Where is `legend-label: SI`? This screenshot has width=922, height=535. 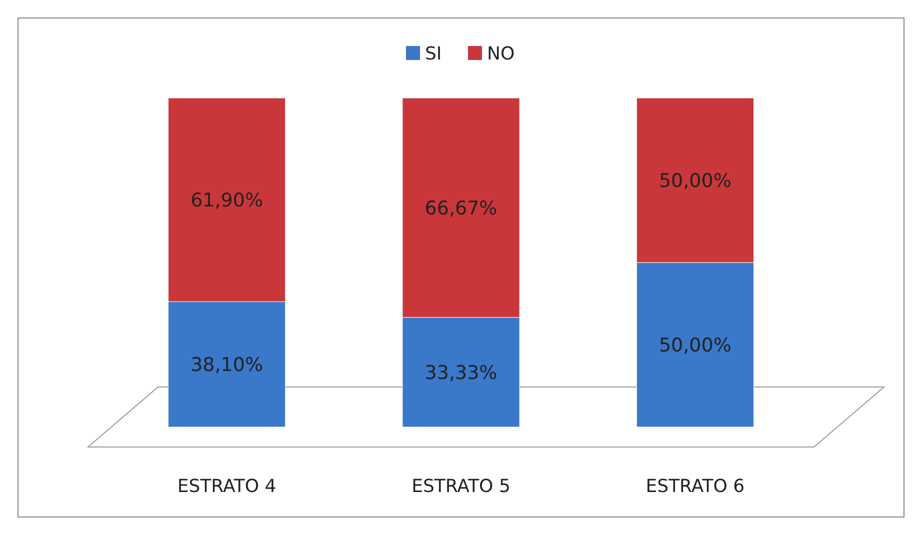 legend-label: SI is located at coordinates (433, 53).